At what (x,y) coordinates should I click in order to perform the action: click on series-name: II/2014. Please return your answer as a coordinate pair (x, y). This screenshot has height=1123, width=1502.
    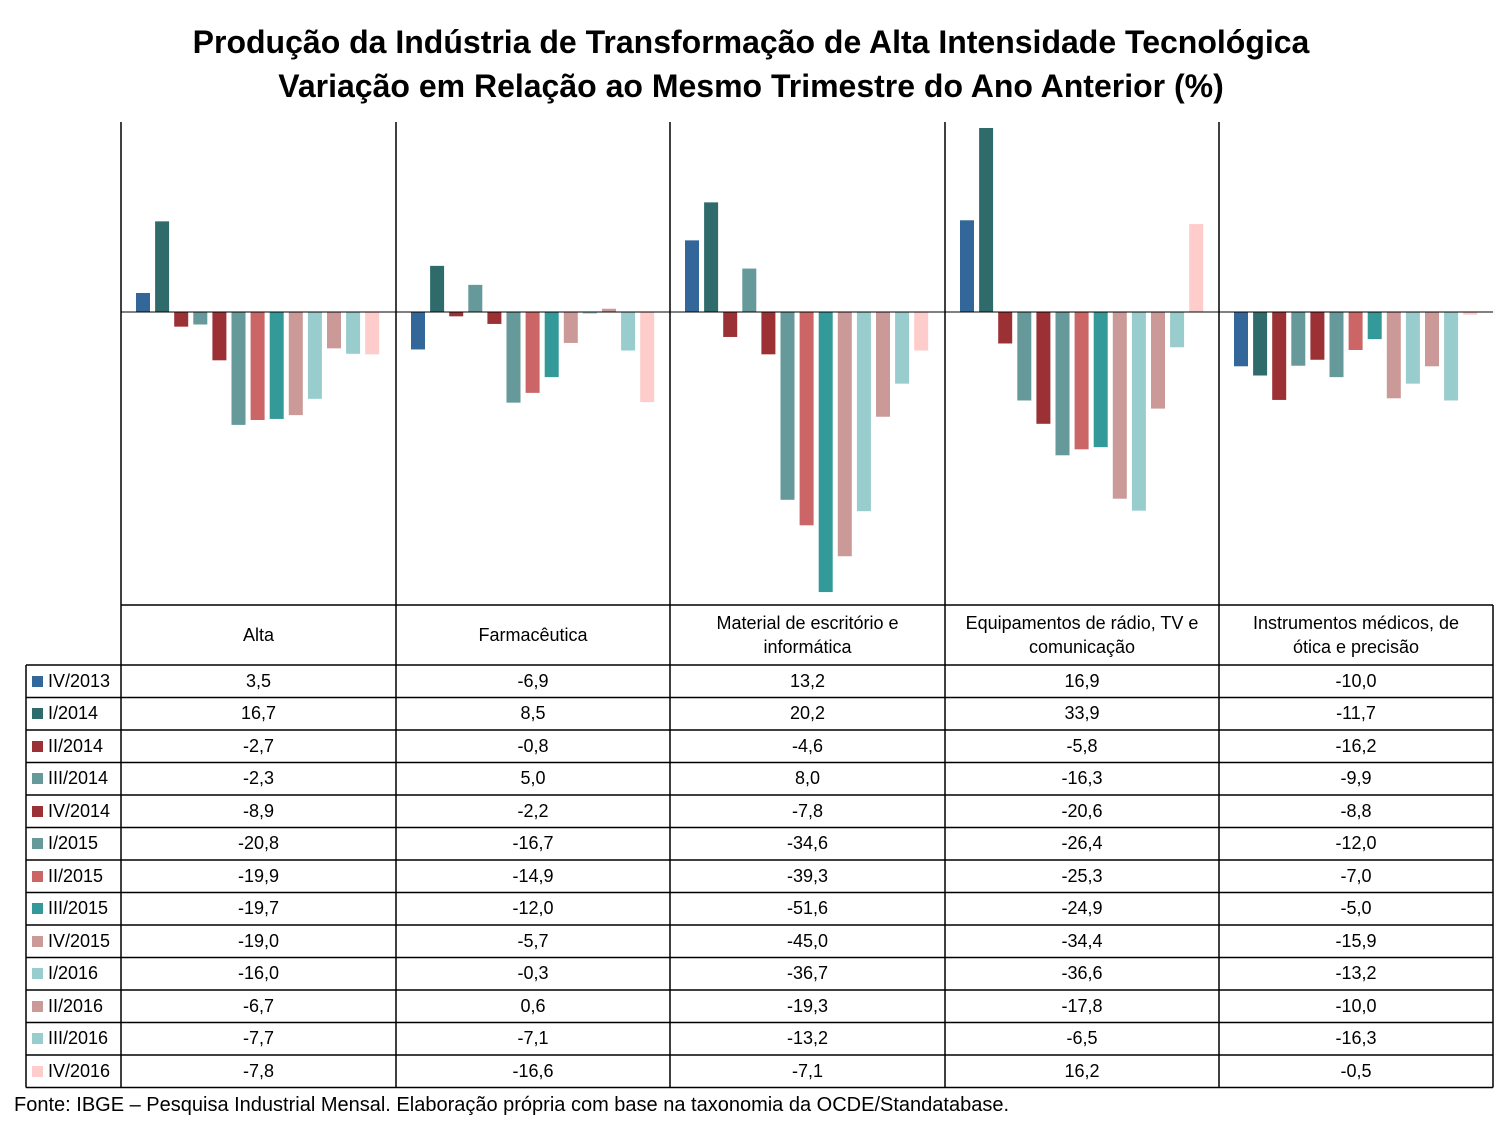
    Looking at the image, I should click on (76, 745).